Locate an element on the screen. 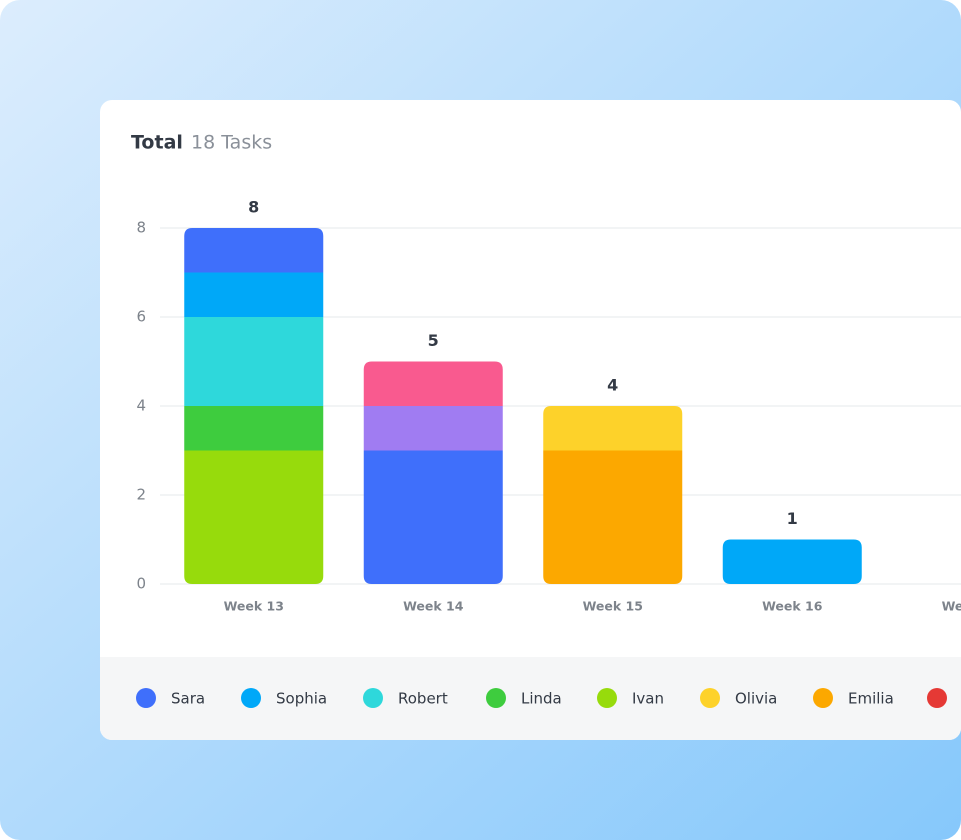 This screenshot has width=961, height=840. y-tick-label: 0 is located at coordinates (141, 584).